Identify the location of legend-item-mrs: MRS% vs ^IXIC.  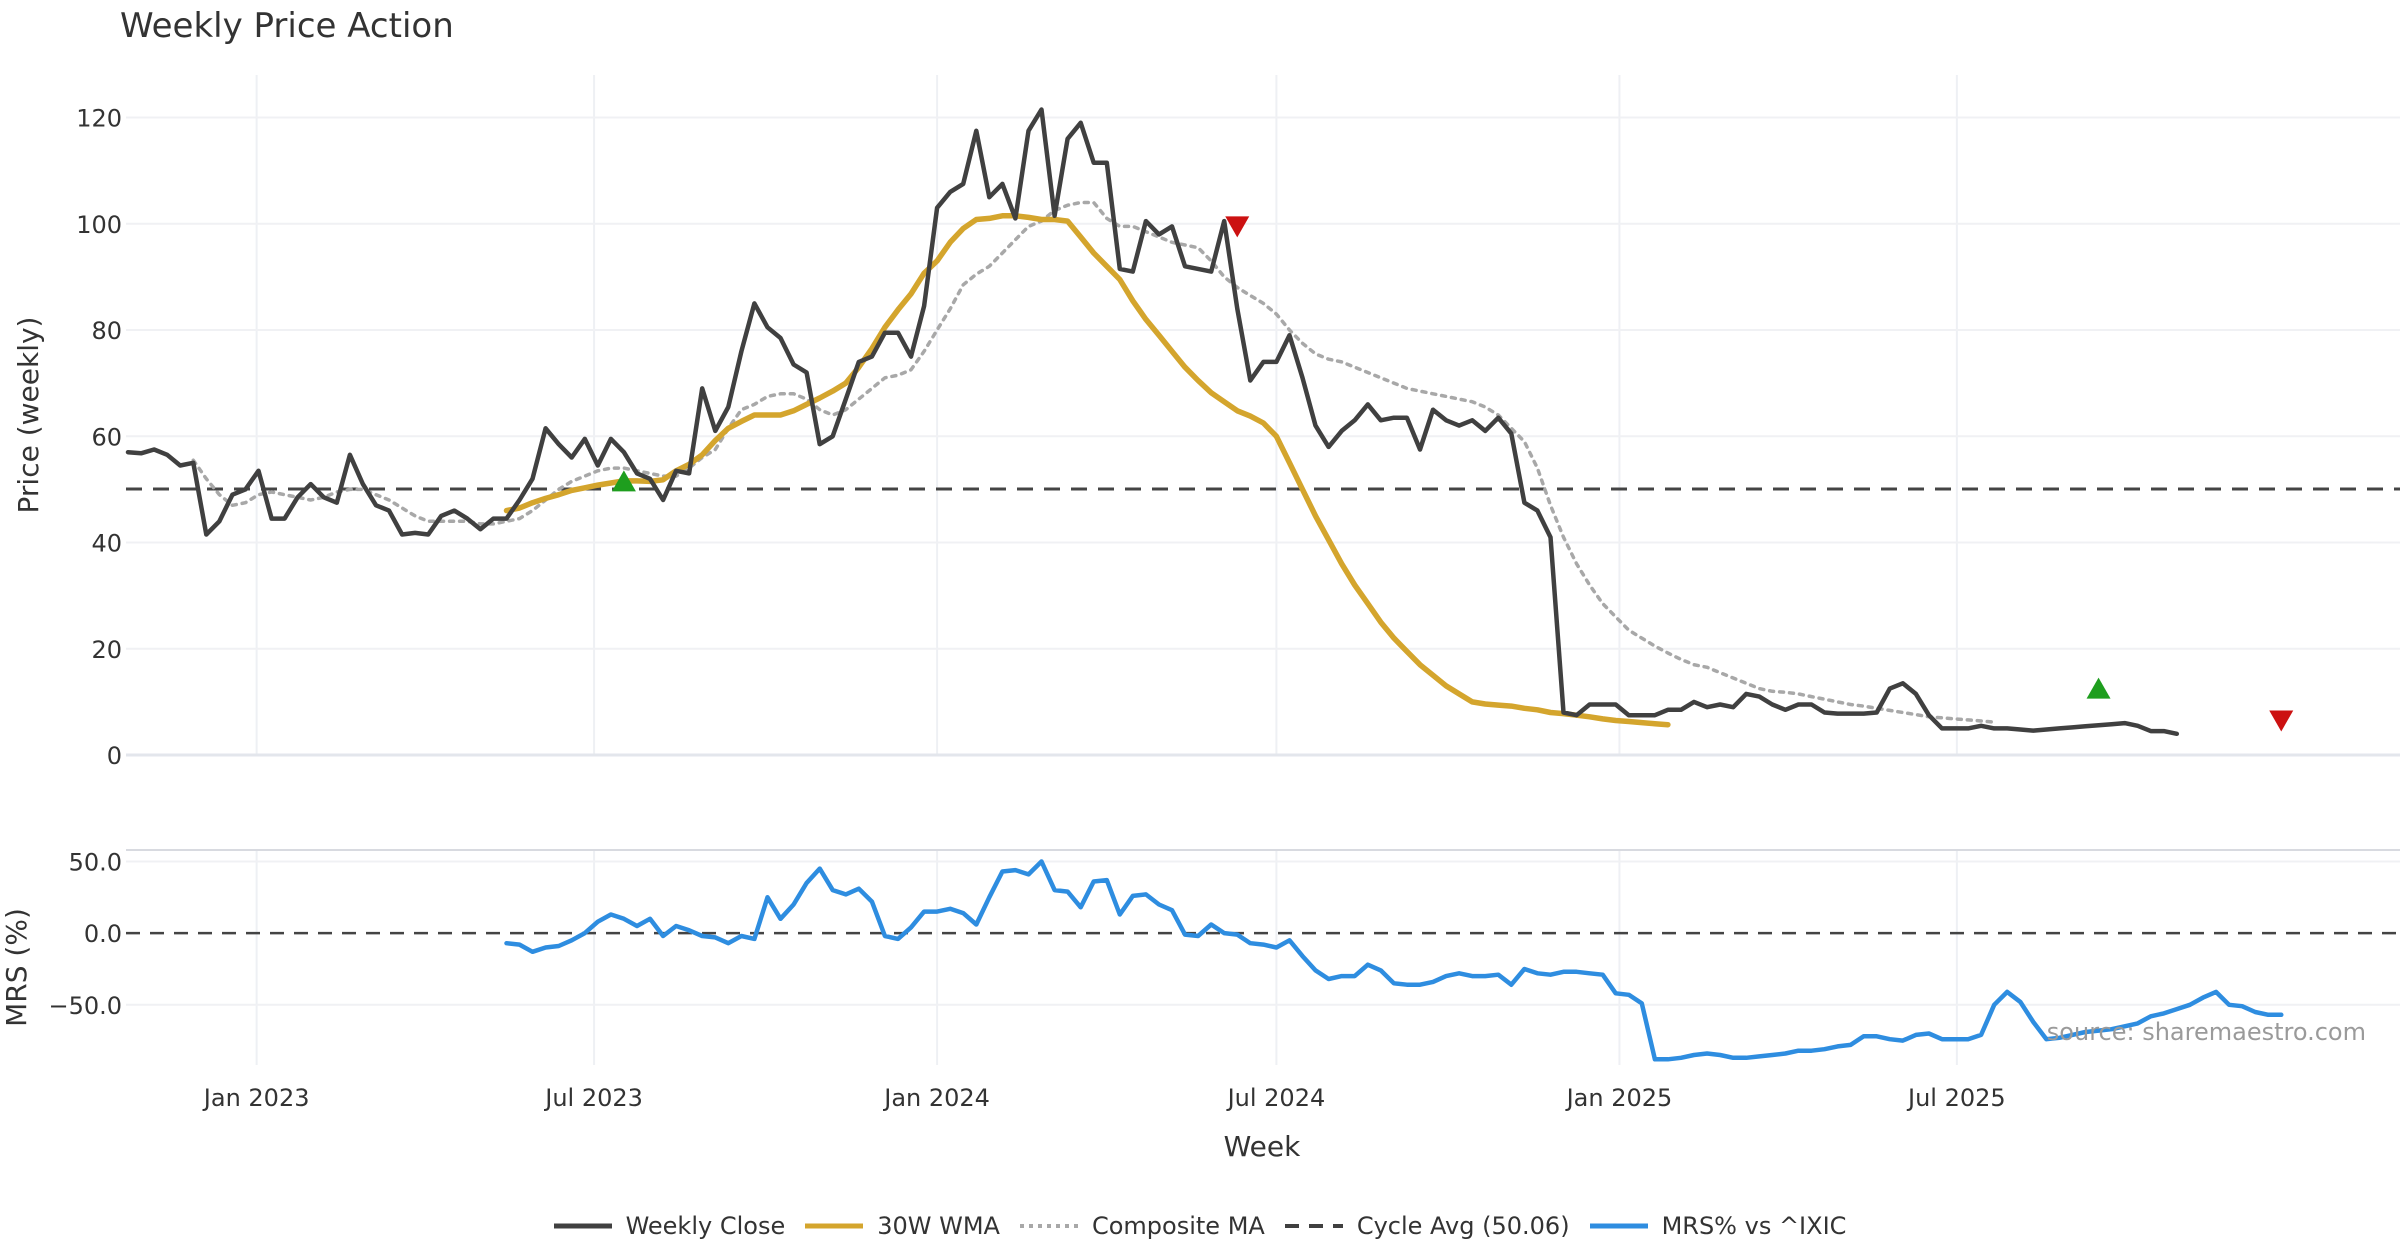
(1718, 1226).